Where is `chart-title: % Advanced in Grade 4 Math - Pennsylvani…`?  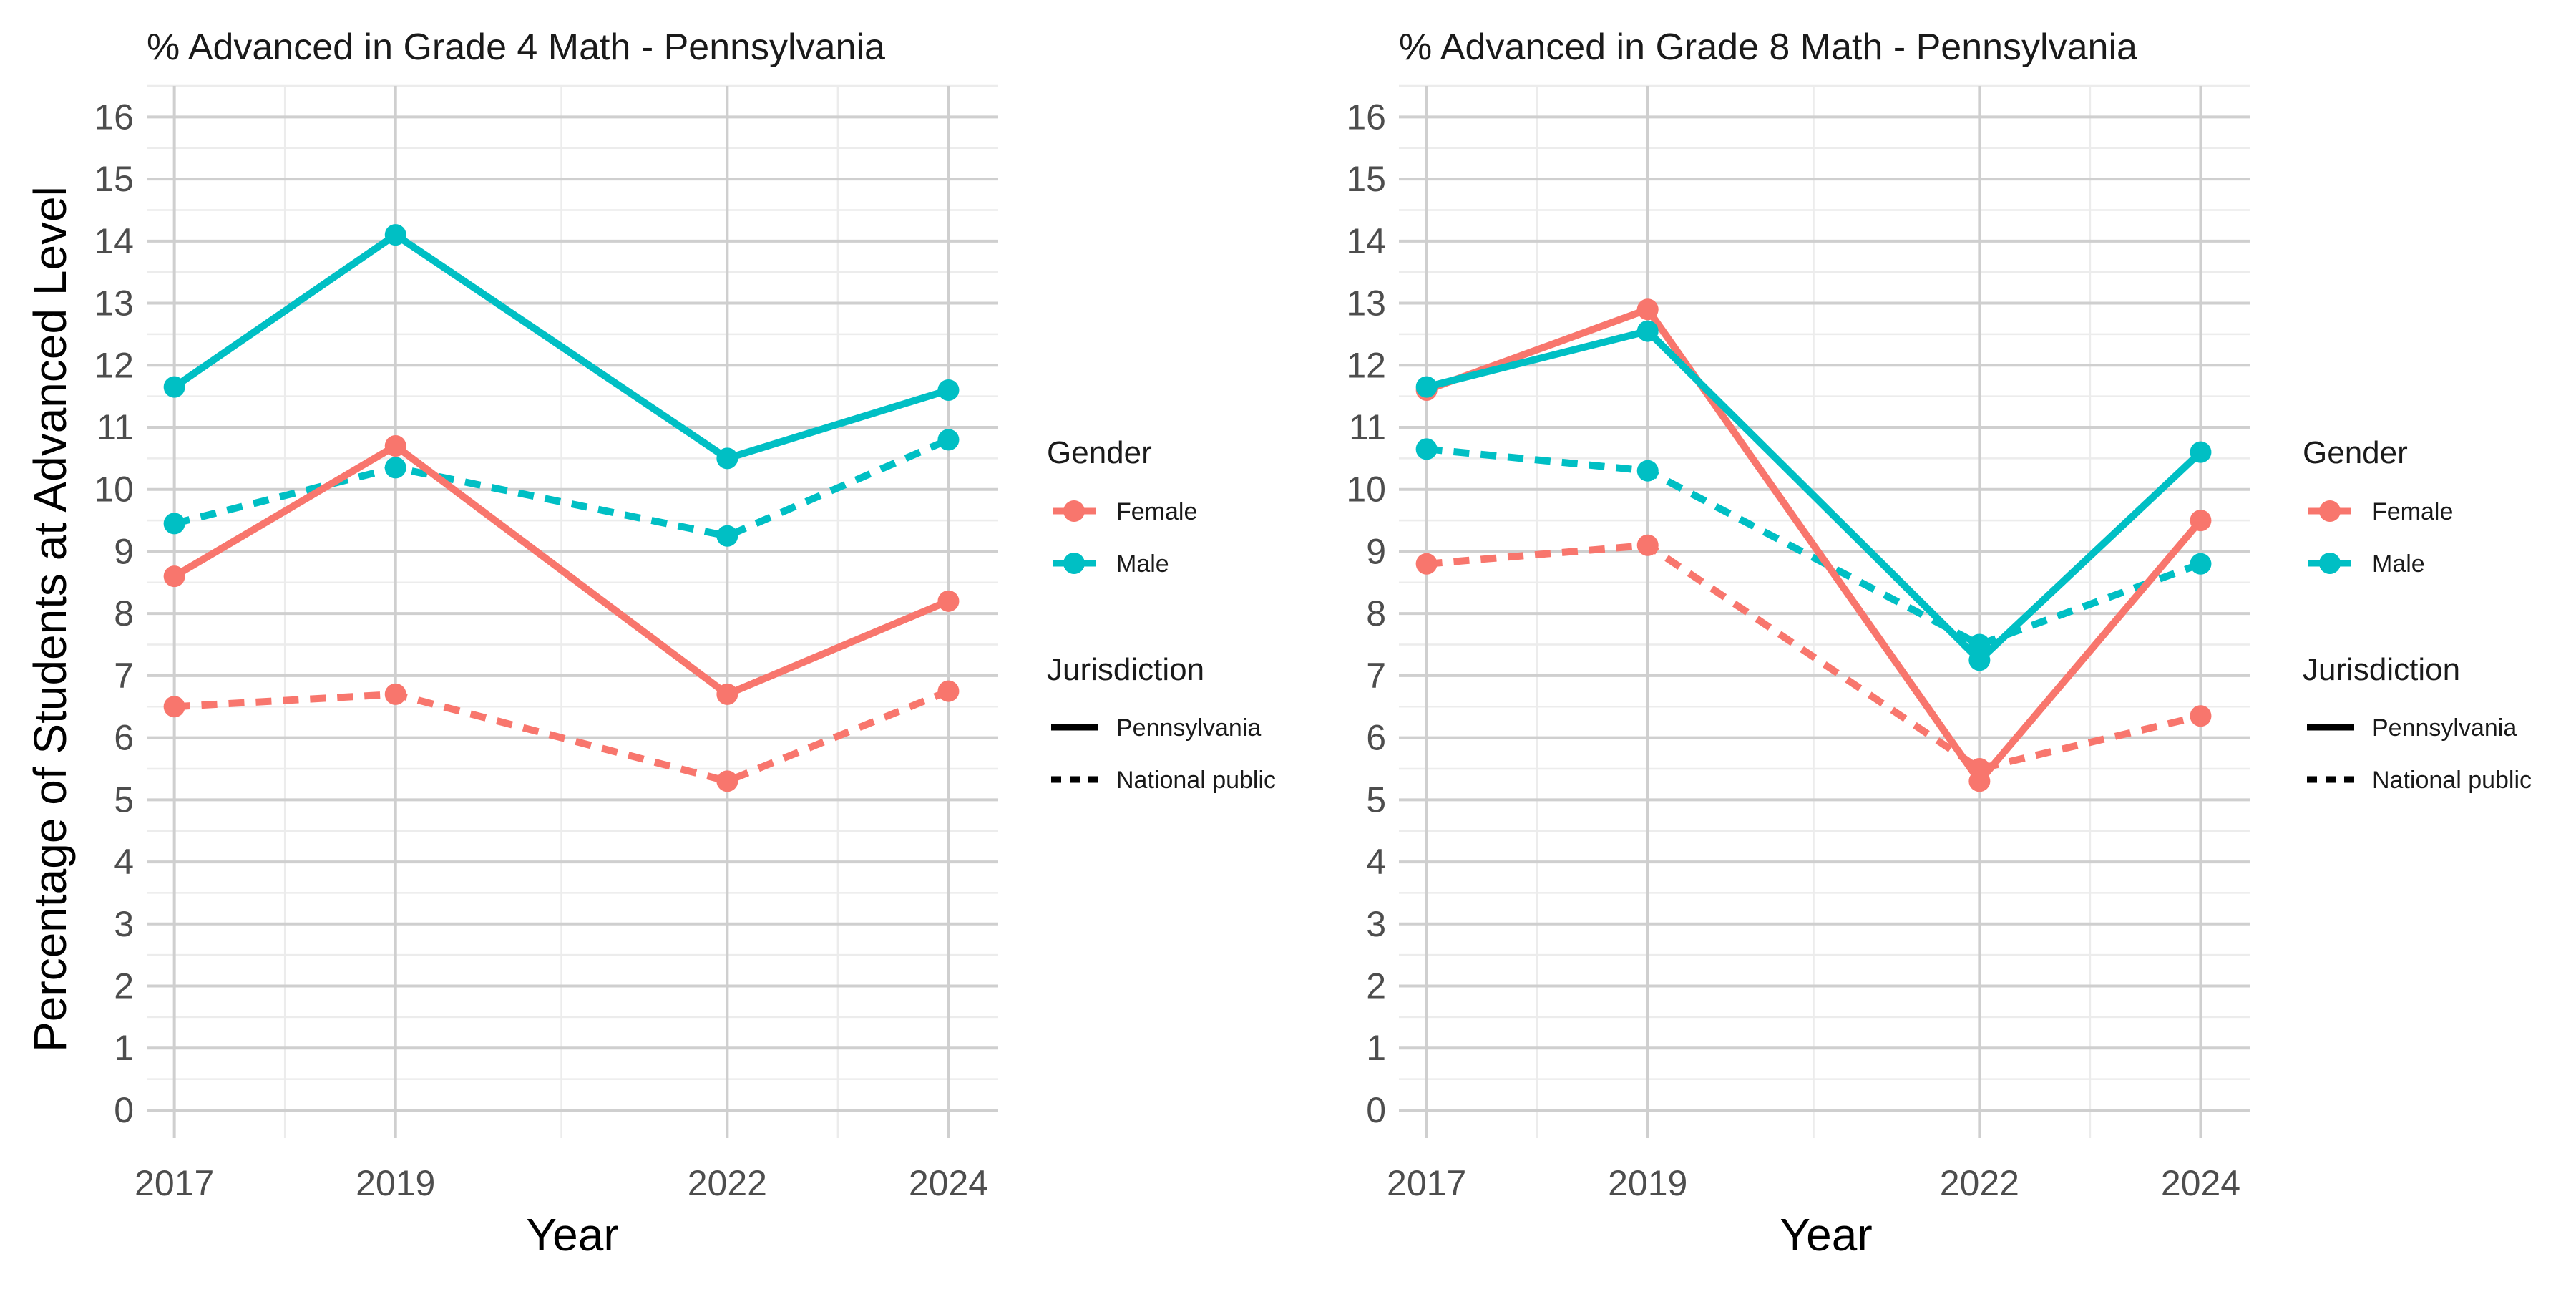
chart-title: % Advanced in Grade 4 Math - Pennsylvani… is located at coordinates (516, 47).